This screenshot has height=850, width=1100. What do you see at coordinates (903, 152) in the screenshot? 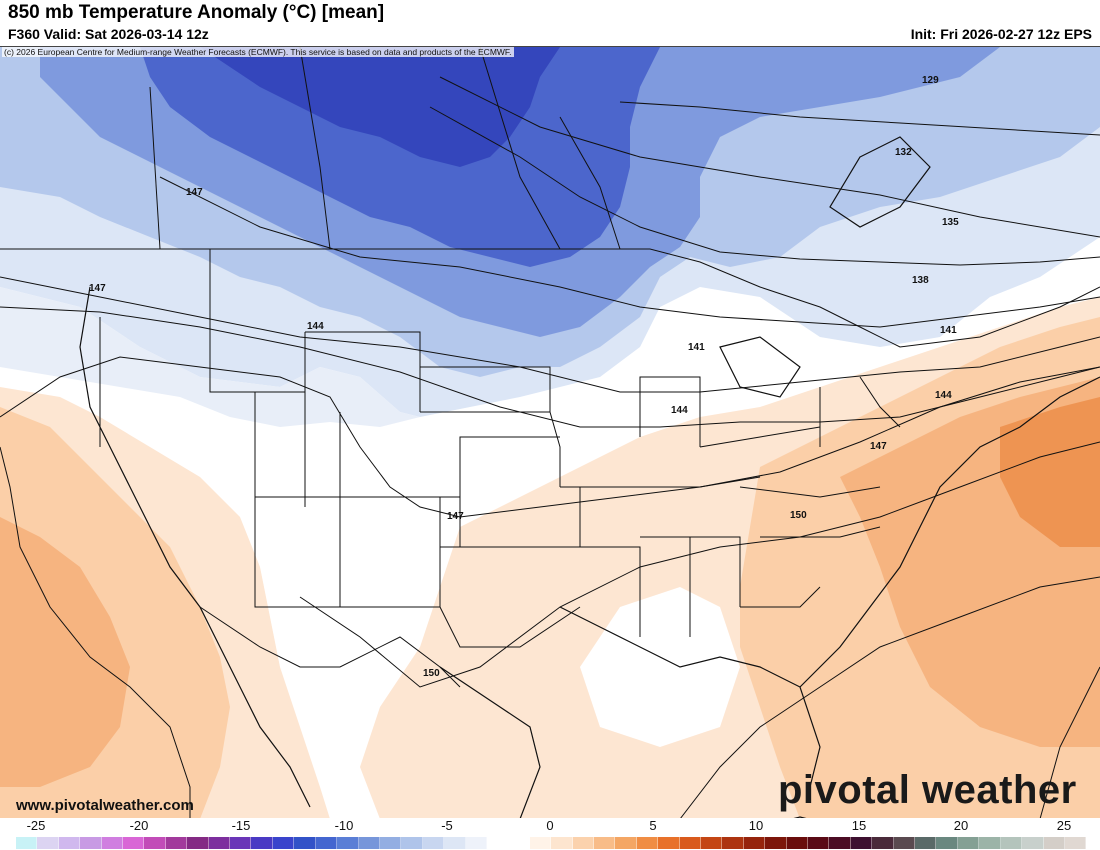
I see `contour-label: 132` at bounding box center [903, 152].